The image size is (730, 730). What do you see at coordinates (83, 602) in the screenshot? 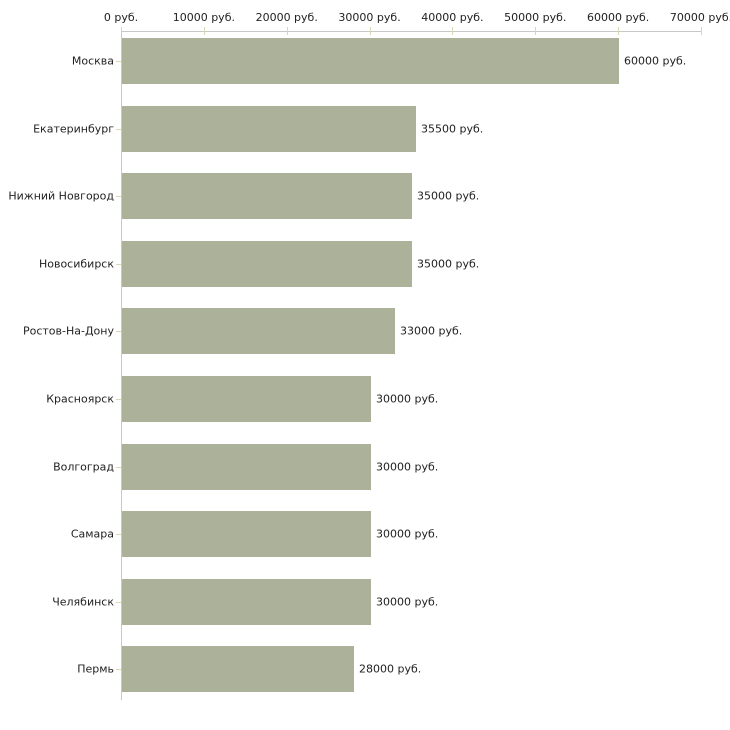
I see `category-label: Челябинск` at bounding box center [83, 602].